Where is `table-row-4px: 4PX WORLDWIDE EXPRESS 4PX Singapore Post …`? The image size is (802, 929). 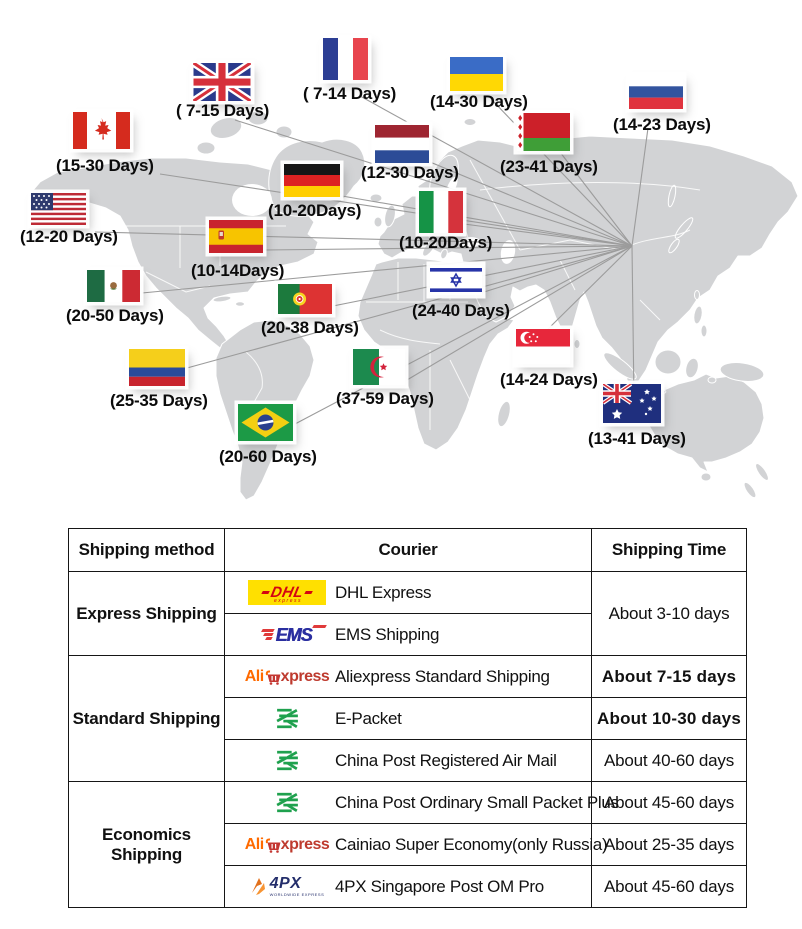
table-row-4px: 4PX WORLDWIDE EXPRESS 4PX Singapore Post … is located at coordinates (408, 886).